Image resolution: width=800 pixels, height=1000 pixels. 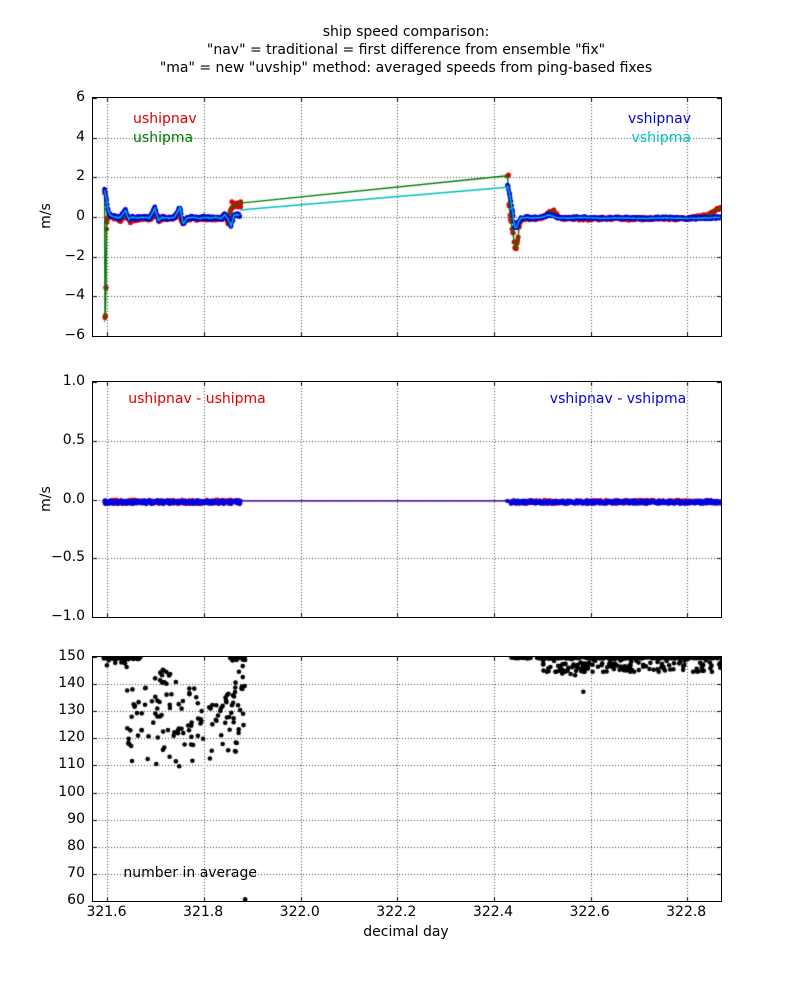 What do you see at coordinates (71, 656) in the screenshot?
I see `y-tick-label: 150` at bounding box center [71, 656].